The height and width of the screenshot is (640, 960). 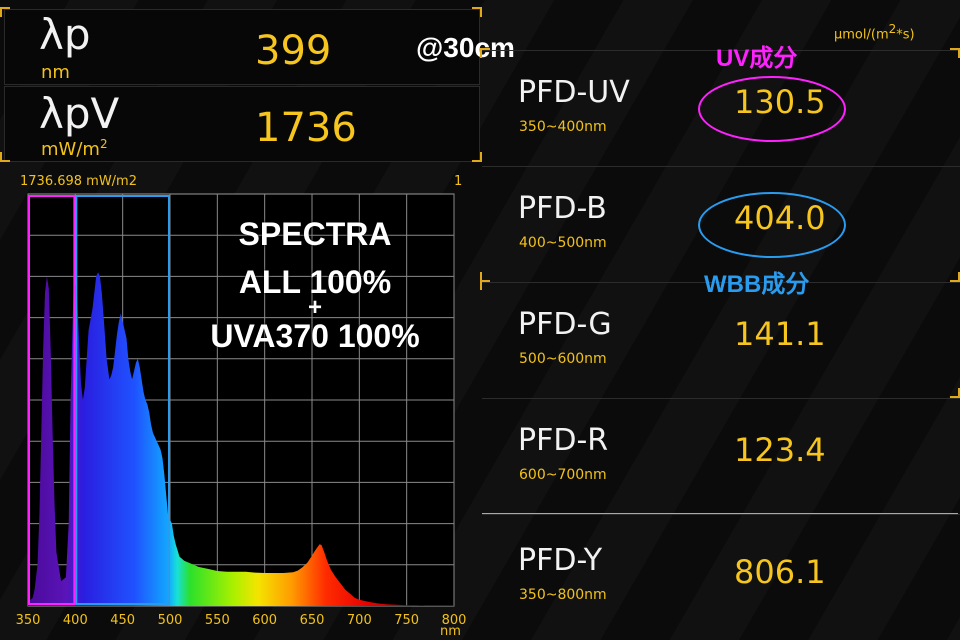 What do you see at coordinates (315, 336) in the screenshot?
I see `spectrum-title-line: UVA370 100%` at bounding box center [315, 336].